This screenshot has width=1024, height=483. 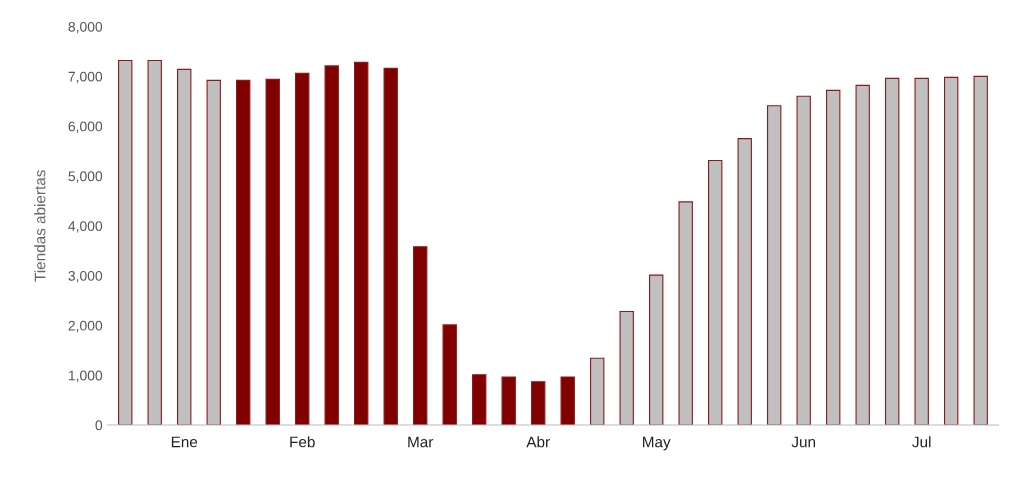 I want to click on y-tick-label: 7,000, so click(x=85, y=77).